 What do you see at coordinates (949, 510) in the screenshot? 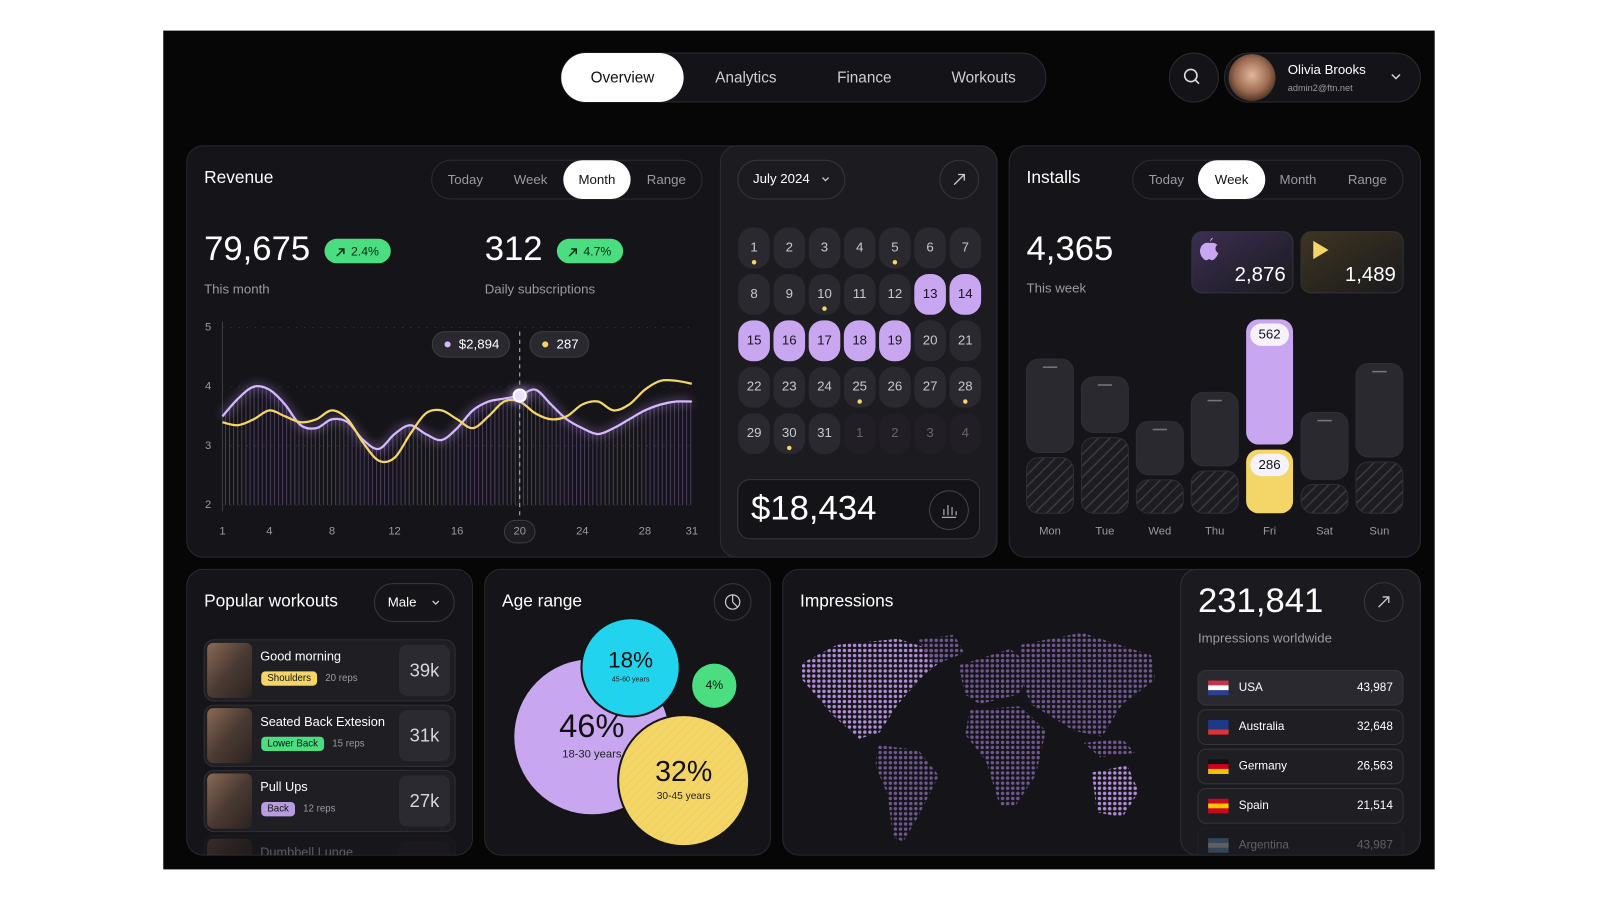
I see `chart-button` at bounding box center [949, 510].